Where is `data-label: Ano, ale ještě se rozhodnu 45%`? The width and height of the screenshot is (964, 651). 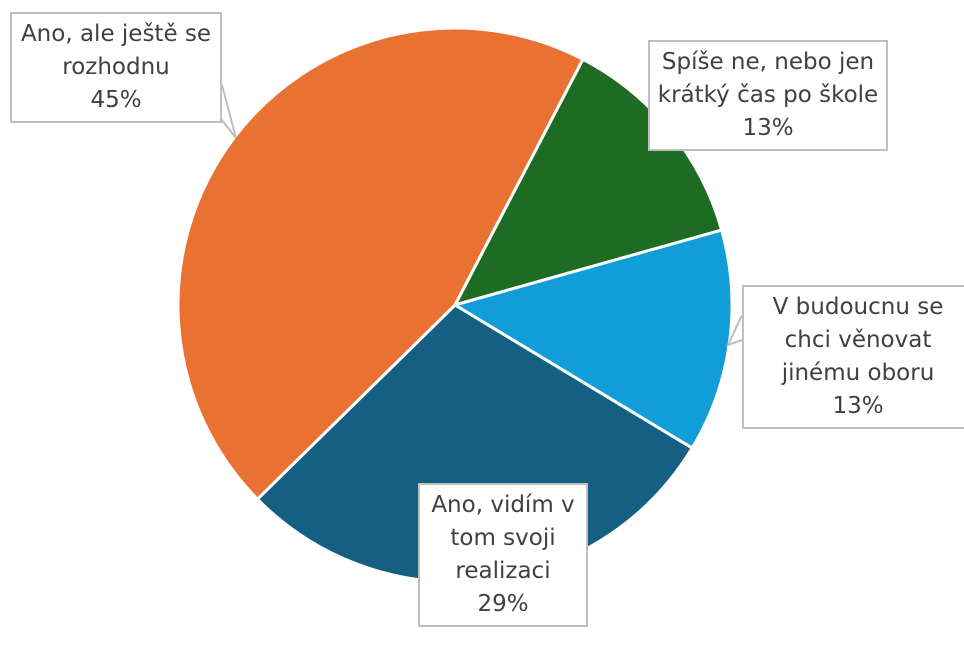
data-label: Ano, ale ještě se rozhodnu 45% is located at coordinates (116, 67).